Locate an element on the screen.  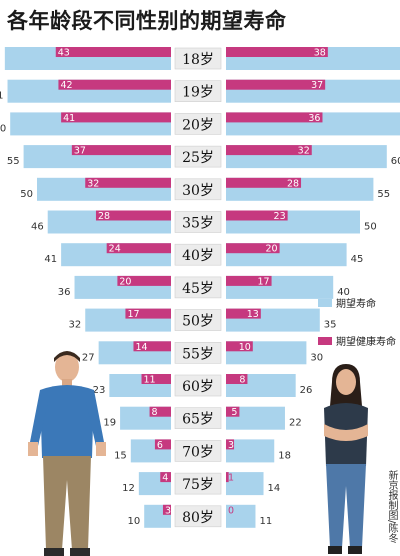
left-life-value: 12 is located at coordinates (128, 488).